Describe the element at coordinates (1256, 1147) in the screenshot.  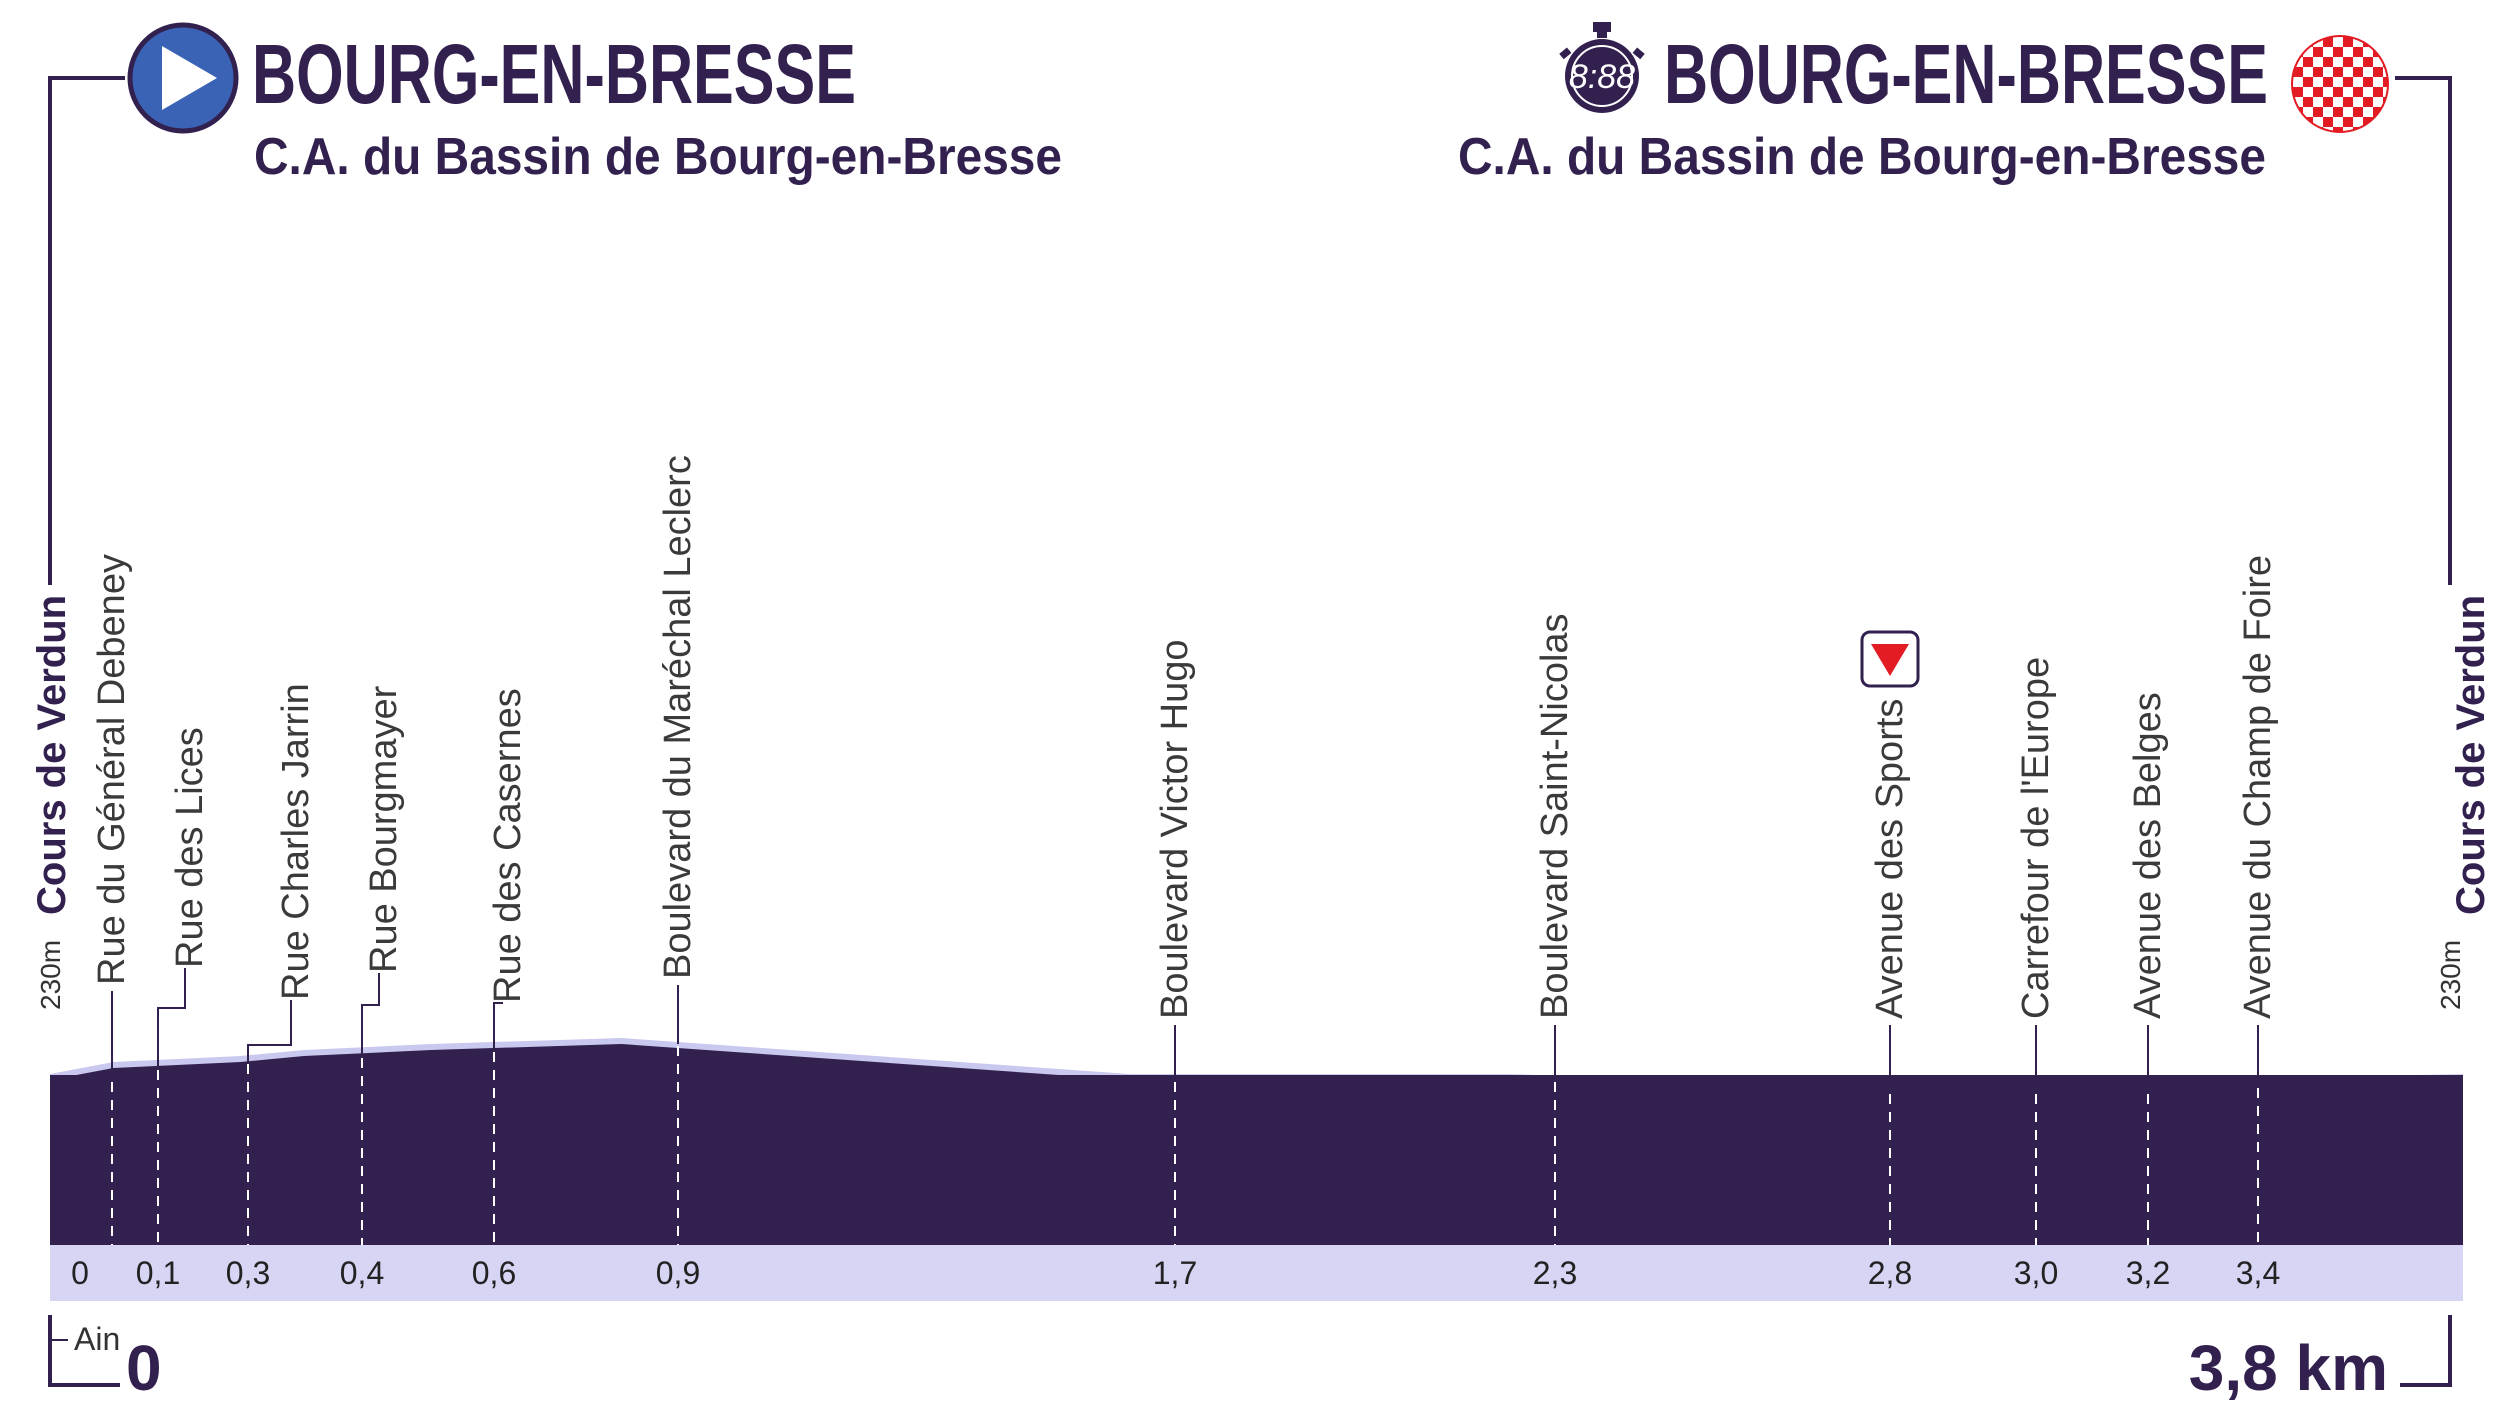
I see `profile-area` at that location.